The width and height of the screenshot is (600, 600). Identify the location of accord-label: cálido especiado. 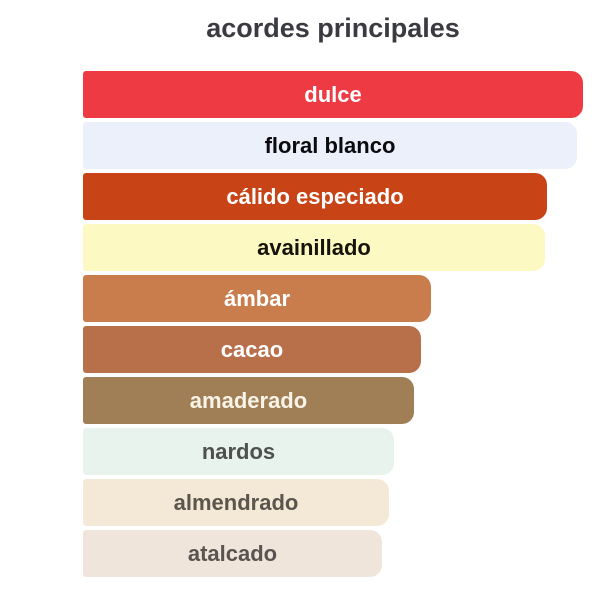
(315, 196).